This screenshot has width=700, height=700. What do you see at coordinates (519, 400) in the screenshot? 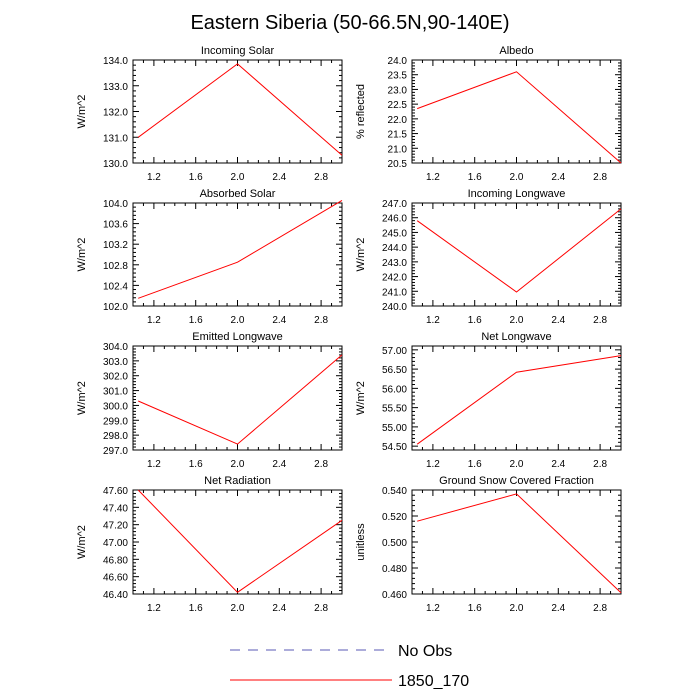
I see `series-line-net-longwave` at bounding box center [519, 400].